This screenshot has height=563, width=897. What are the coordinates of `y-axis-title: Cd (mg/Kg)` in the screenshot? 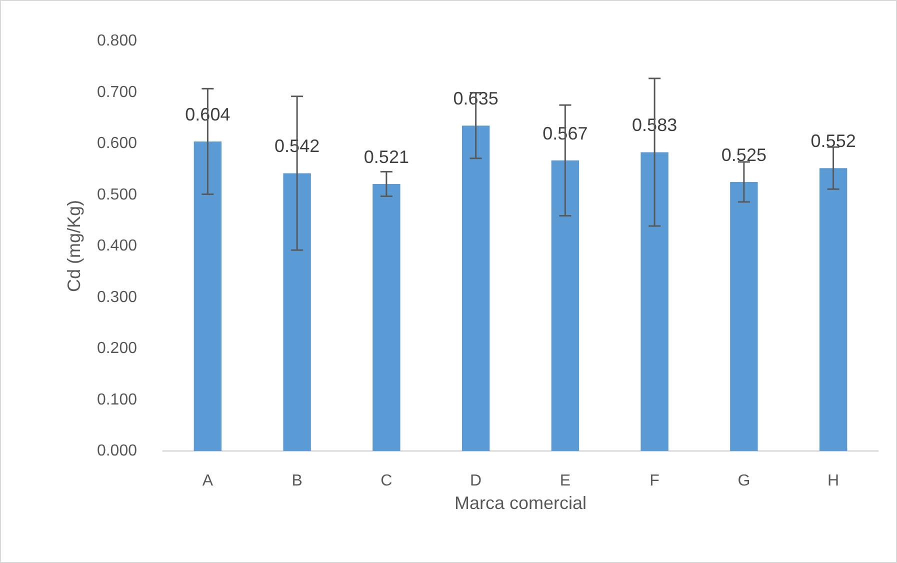 It's located at (74, 246).